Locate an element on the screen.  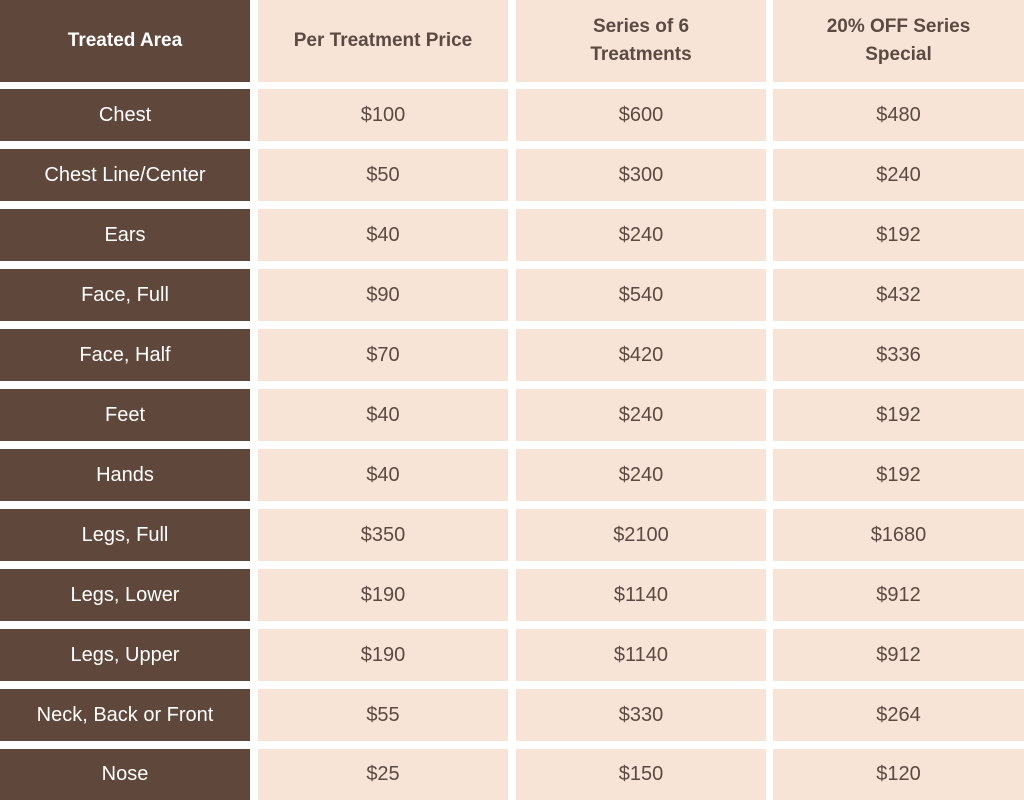
area-cell-text: Legs, Lower is located at coordinates (125, 594).